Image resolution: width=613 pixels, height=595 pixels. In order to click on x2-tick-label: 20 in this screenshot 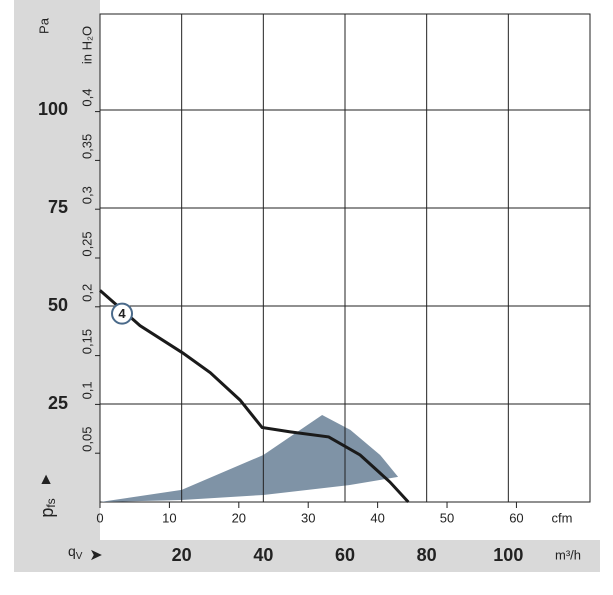, I will do `click(239, 517)`.